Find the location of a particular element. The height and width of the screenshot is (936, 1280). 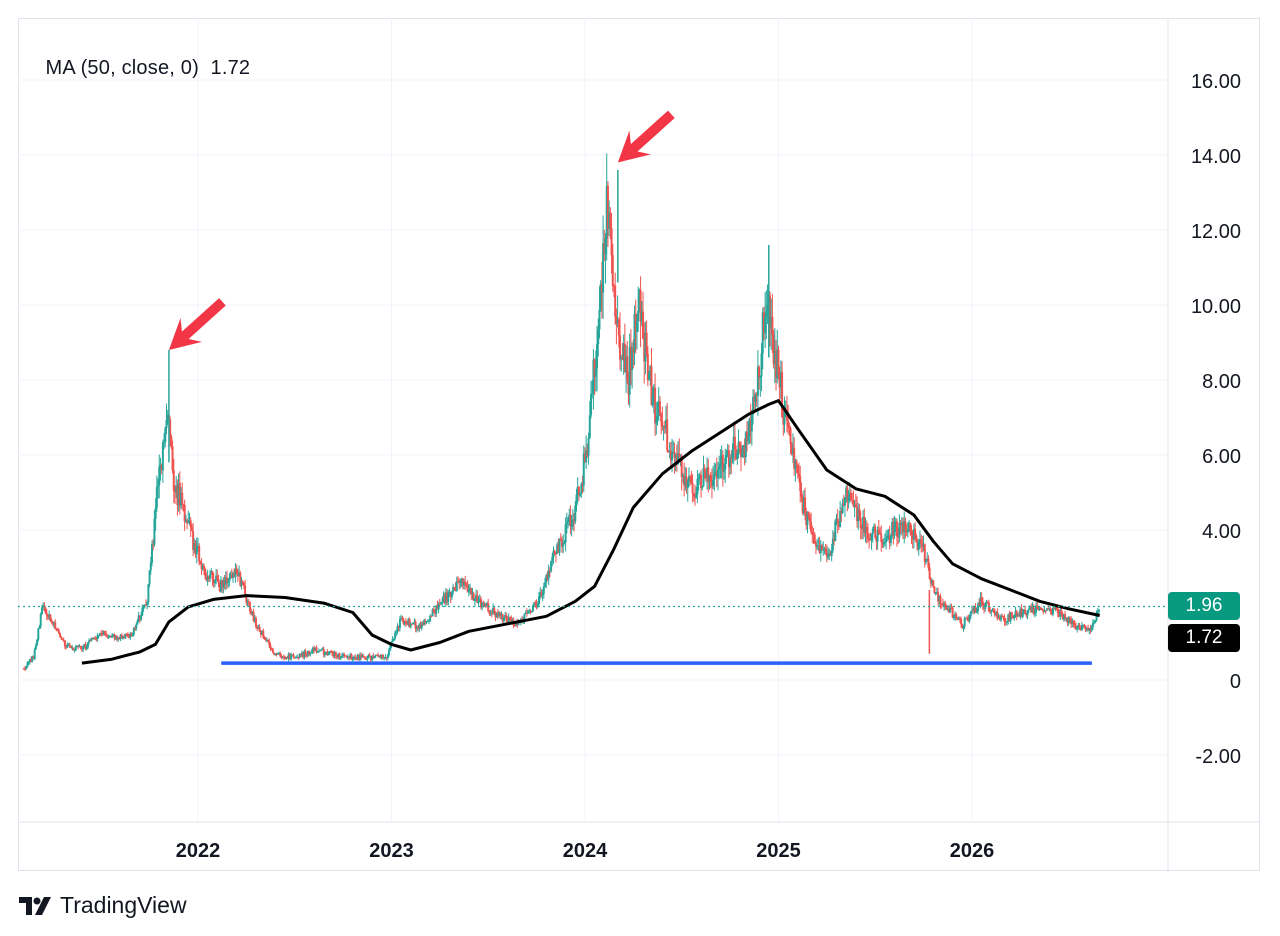

indicator-legend: MA (50, close, 0) 1.72 is located at coordinates (142, 57).